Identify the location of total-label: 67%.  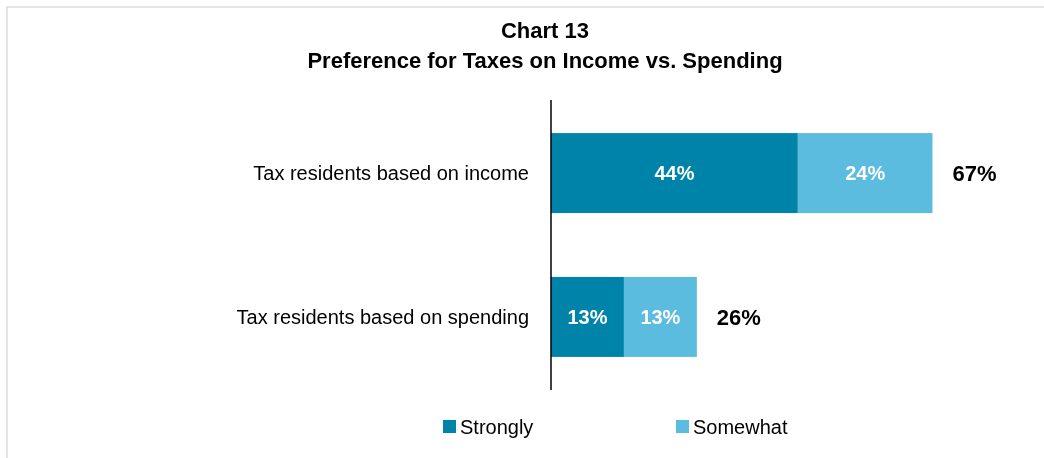
(974, 174).